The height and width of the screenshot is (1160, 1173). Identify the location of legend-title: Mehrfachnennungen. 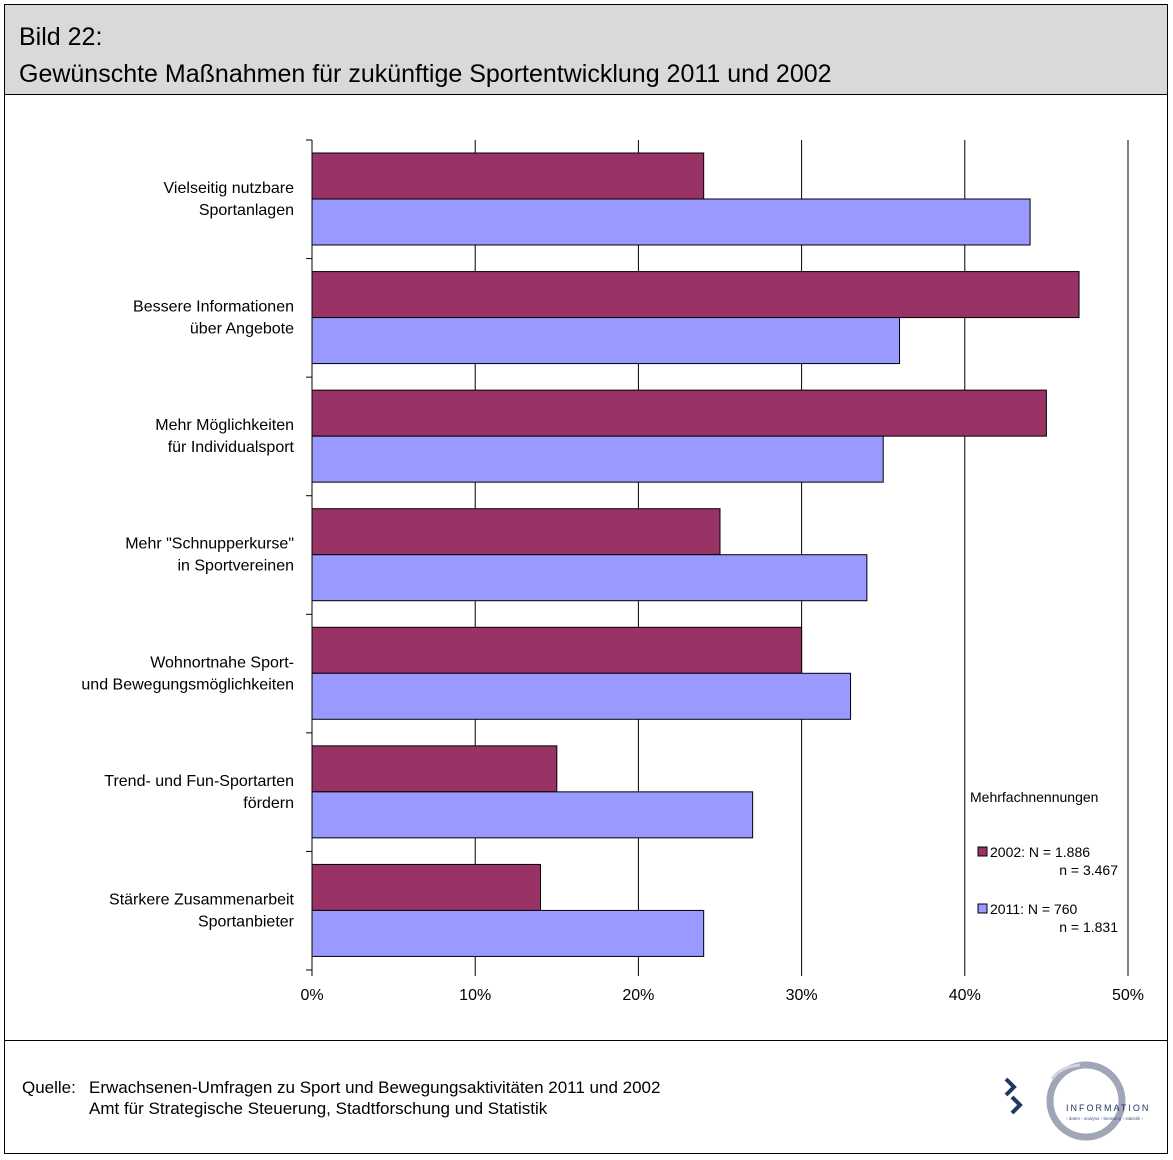
(1034, 797).